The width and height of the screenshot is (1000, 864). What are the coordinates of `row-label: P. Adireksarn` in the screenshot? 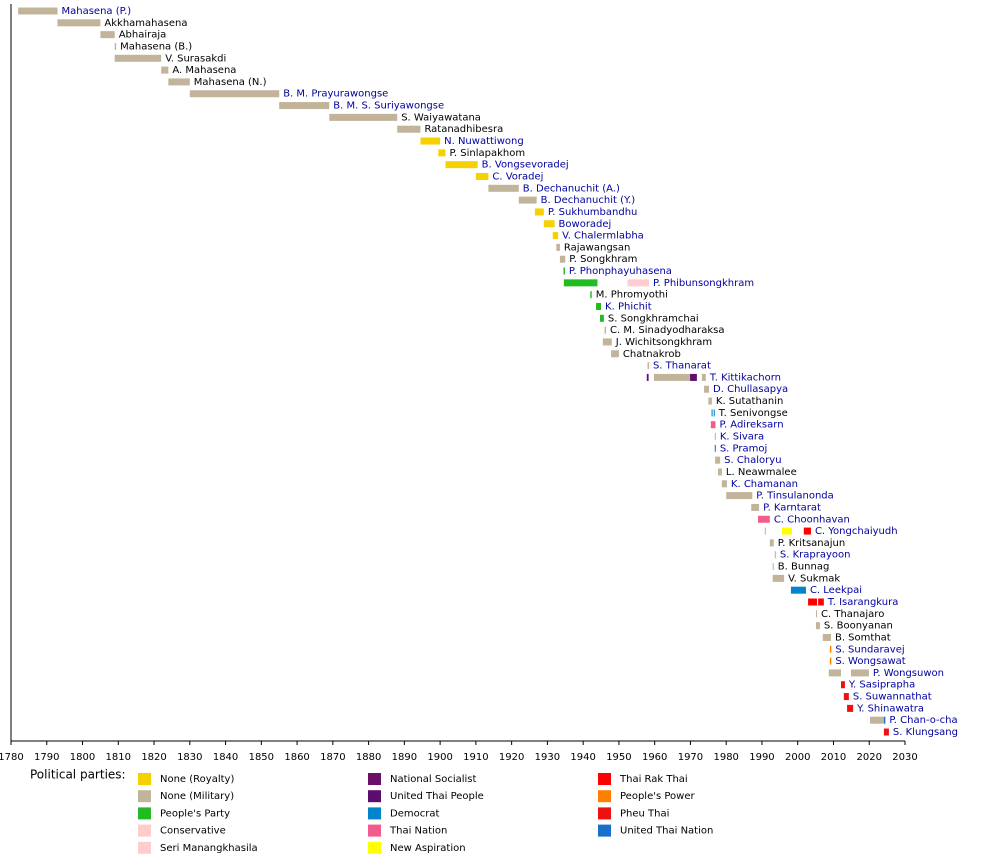 It's located at (751, 425).